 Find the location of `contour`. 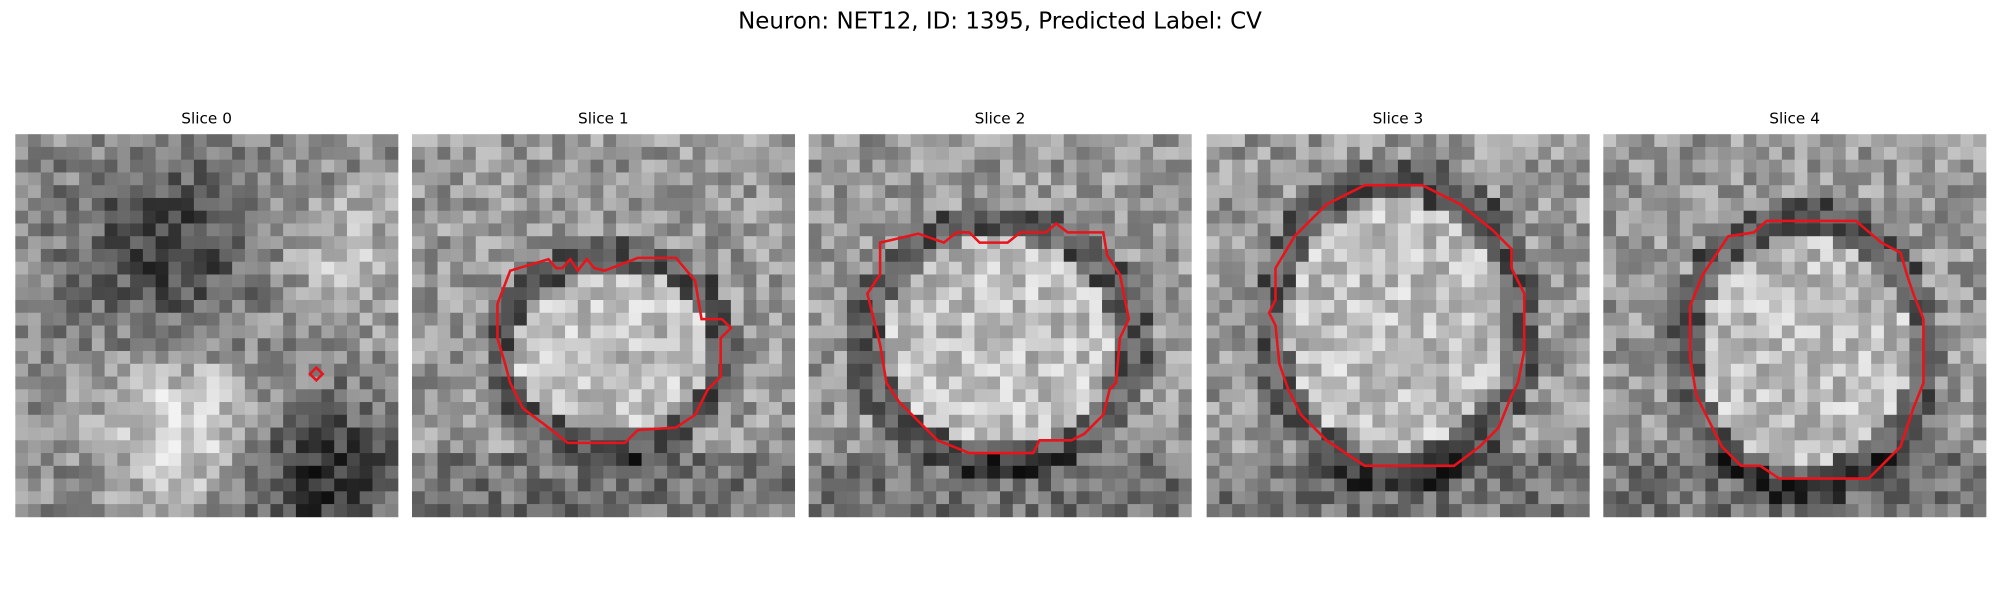

contour is located at coordinates (1396, 325).